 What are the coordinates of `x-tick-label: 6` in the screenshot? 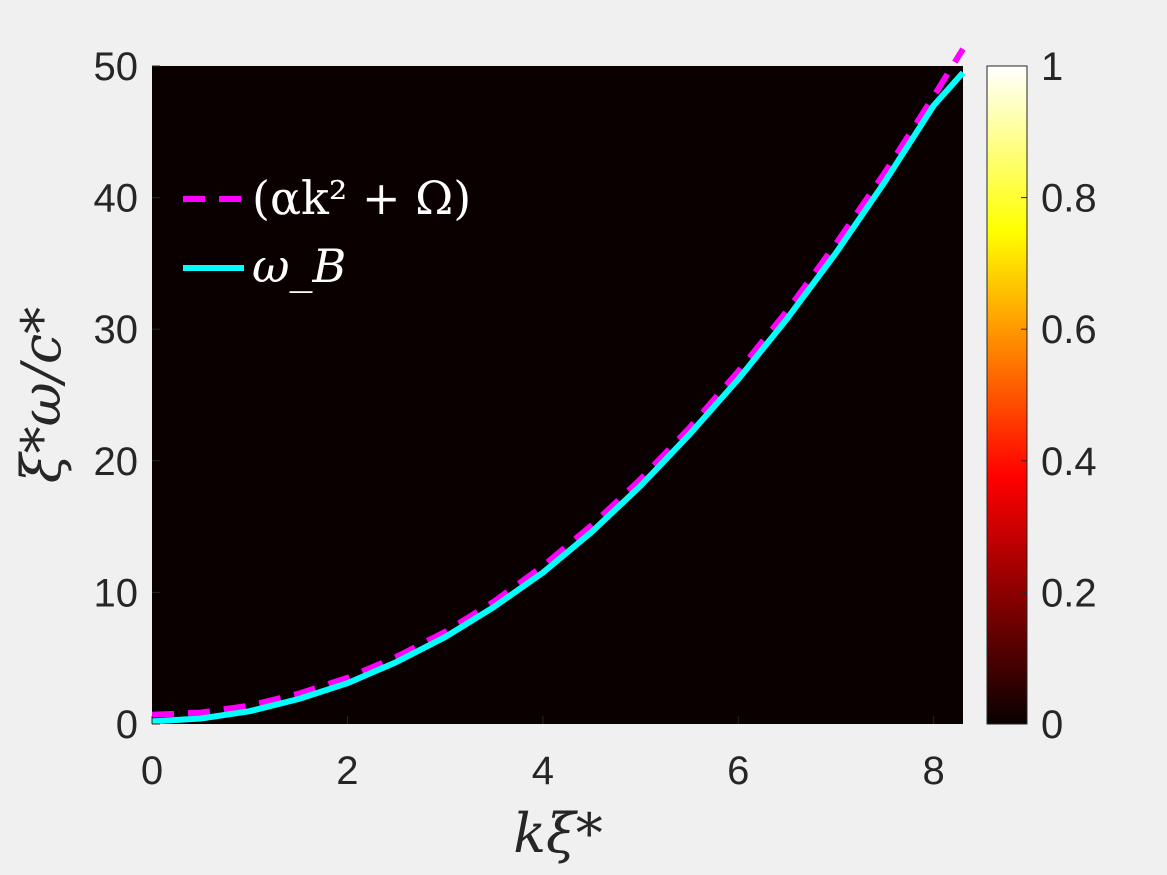 It's located at (738, 771).